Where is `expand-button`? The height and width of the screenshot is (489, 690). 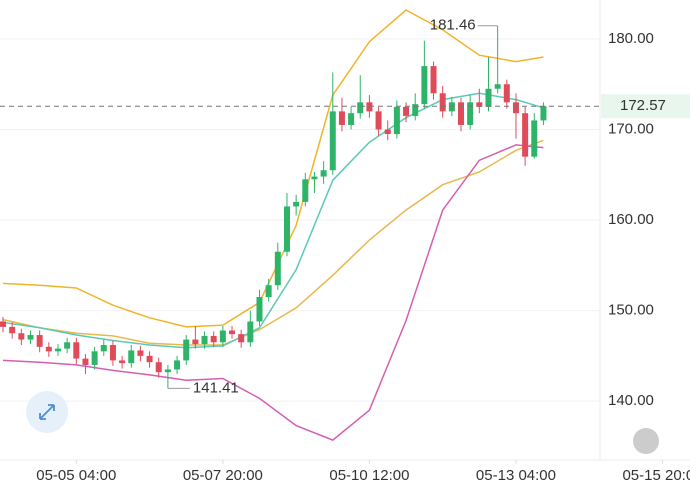 expand-button is located at coordinates (47, 412).